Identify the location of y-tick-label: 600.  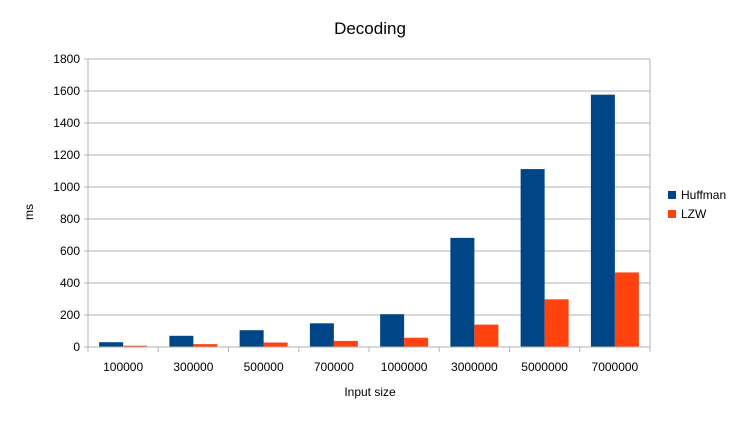
(70, 251).